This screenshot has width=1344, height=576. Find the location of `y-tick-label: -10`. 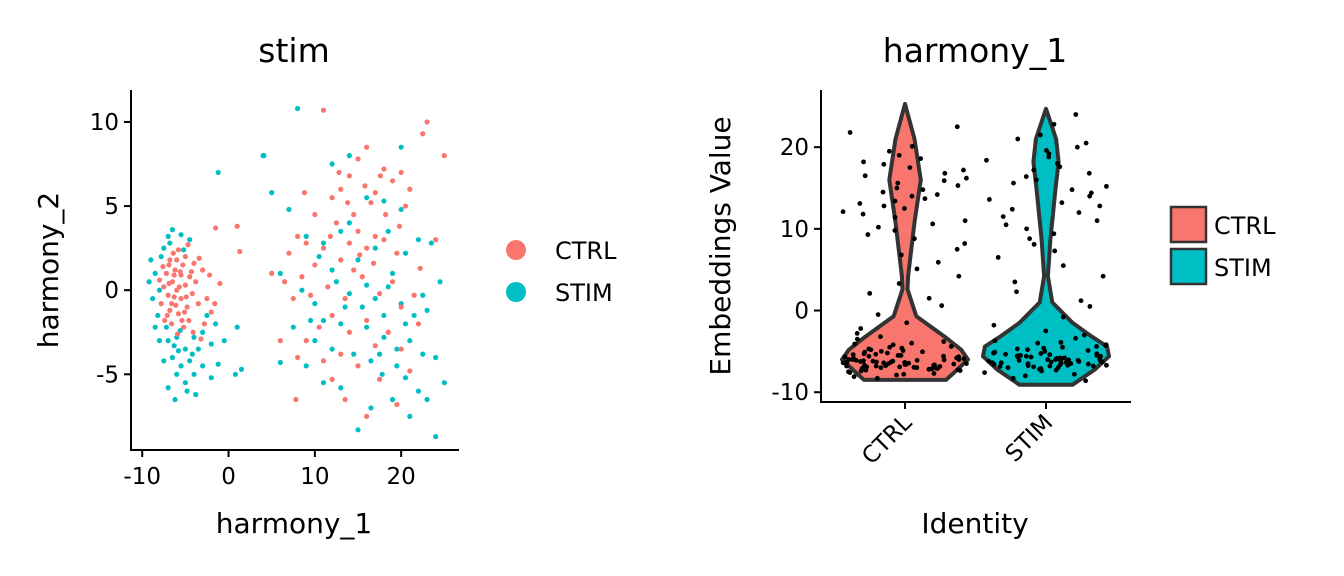

y-tick-label: -10 is located at coordinates (790, 393).